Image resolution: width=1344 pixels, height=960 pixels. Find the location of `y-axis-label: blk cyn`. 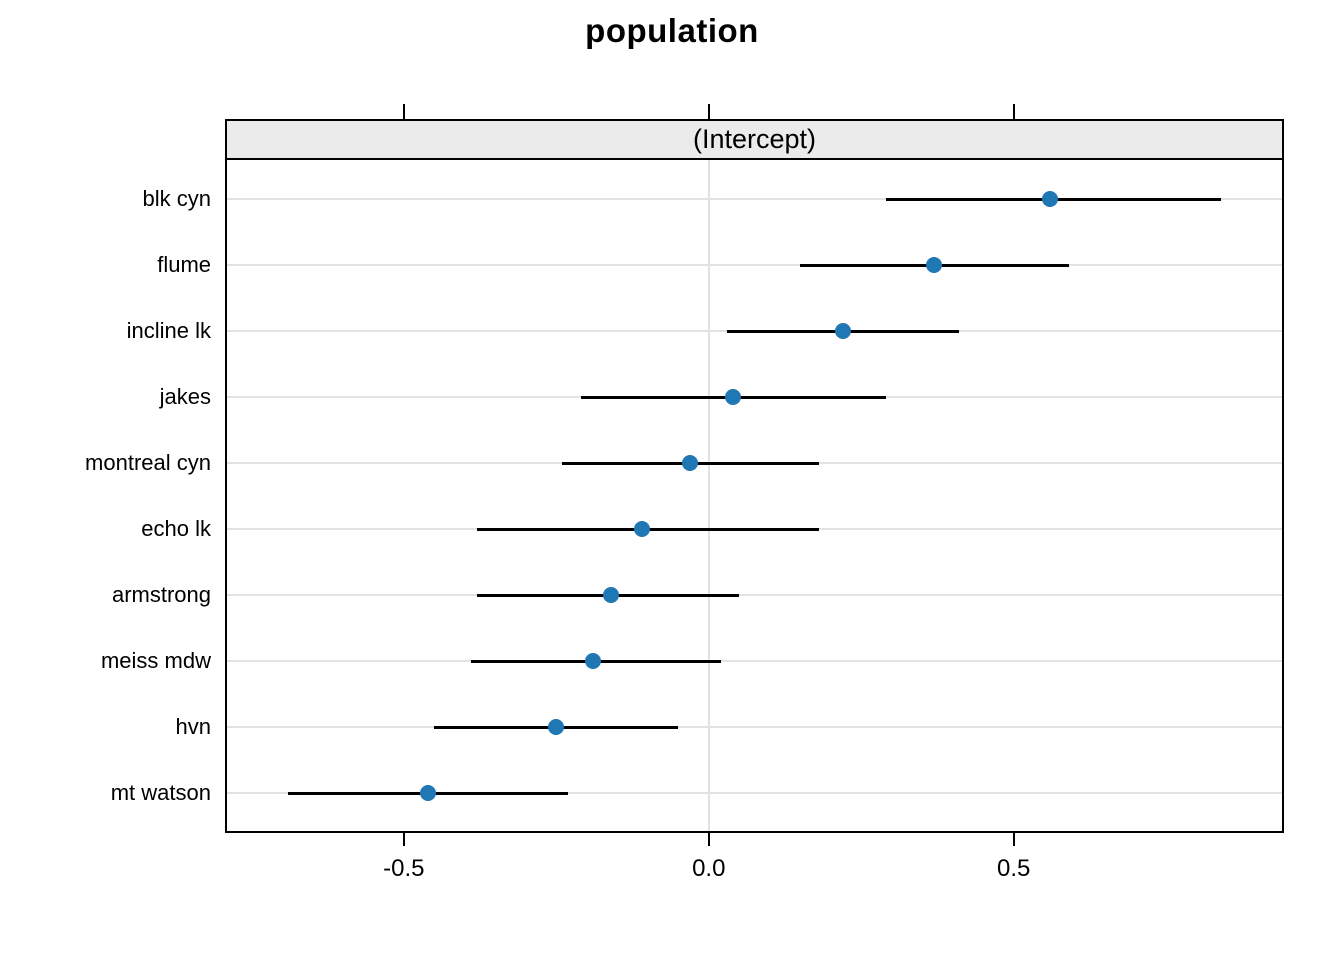

y-axis-label: blk cyn is located at coordinates (176, 198).